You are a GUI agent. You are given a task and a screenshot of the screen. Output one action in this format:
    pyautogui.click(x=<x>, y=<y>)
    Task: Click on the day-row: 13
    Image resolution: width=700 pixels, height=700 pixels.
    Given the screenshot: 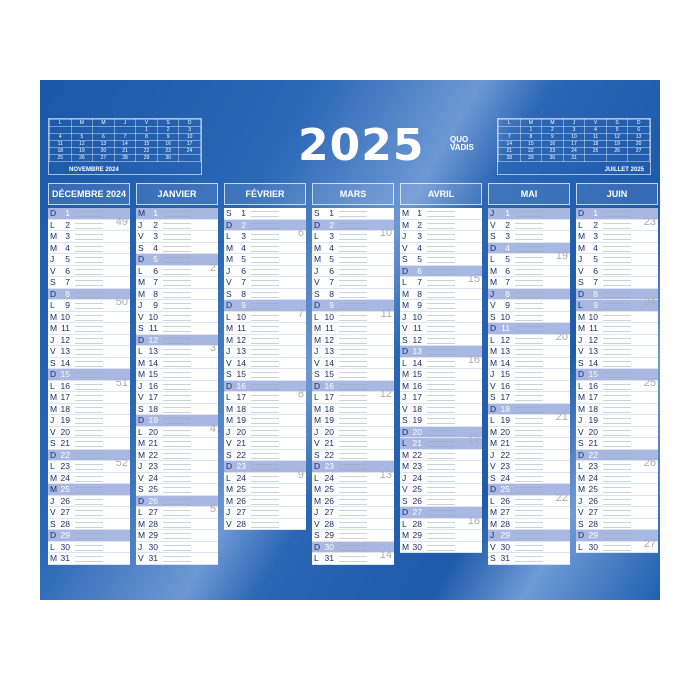 What is the action you would take?
    pyautogui.click(x=441, y=352)
    